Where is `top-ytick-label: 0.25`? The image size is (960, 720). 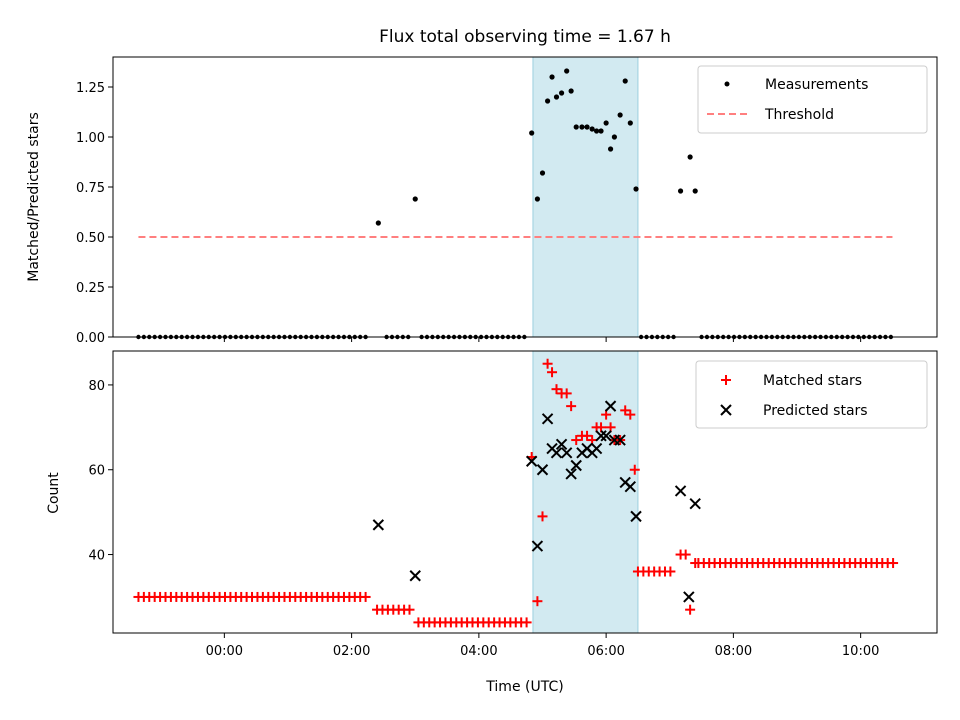
top-ytick-label: 0.25 is located at coordinates (90, 288).